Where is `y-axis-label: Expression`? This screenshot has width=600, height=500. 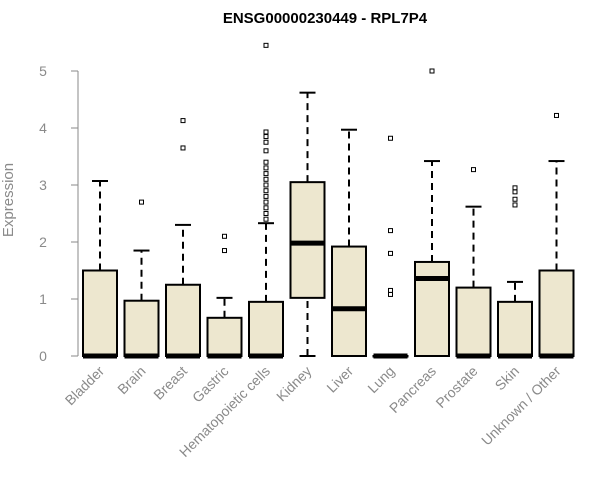 y-axis-label: Expression is located at coordinates (8, 200).